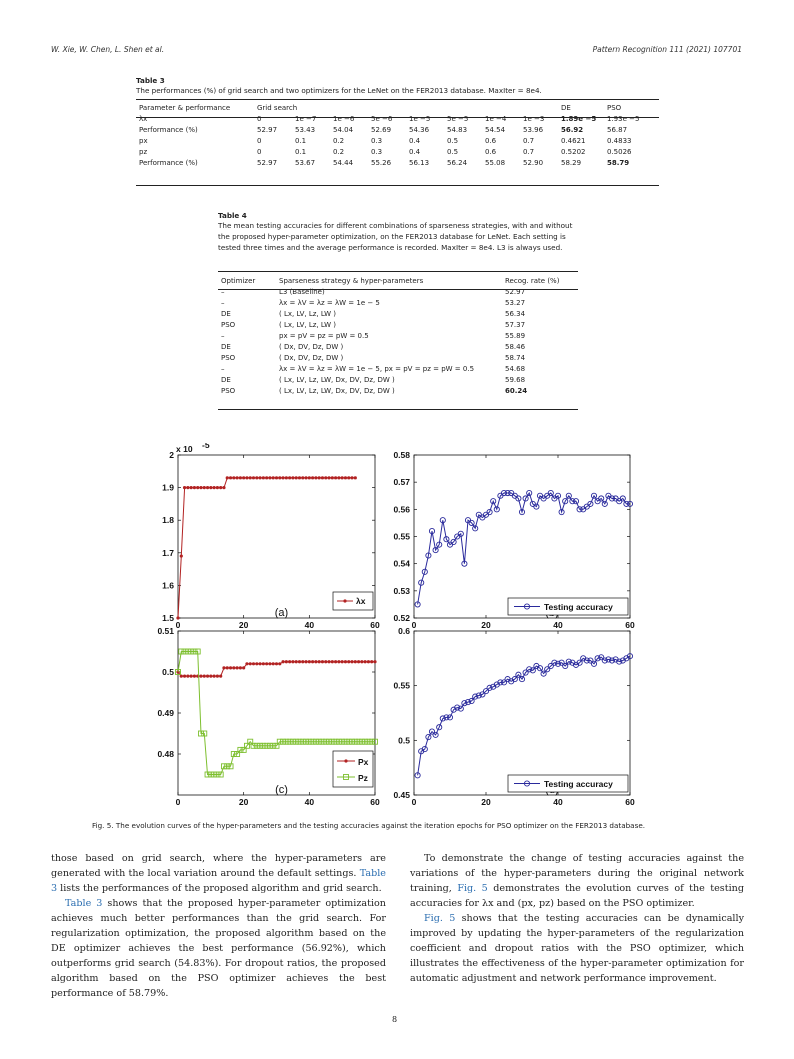  I want to click on table4-cell-opt: –, so click(223, 302).